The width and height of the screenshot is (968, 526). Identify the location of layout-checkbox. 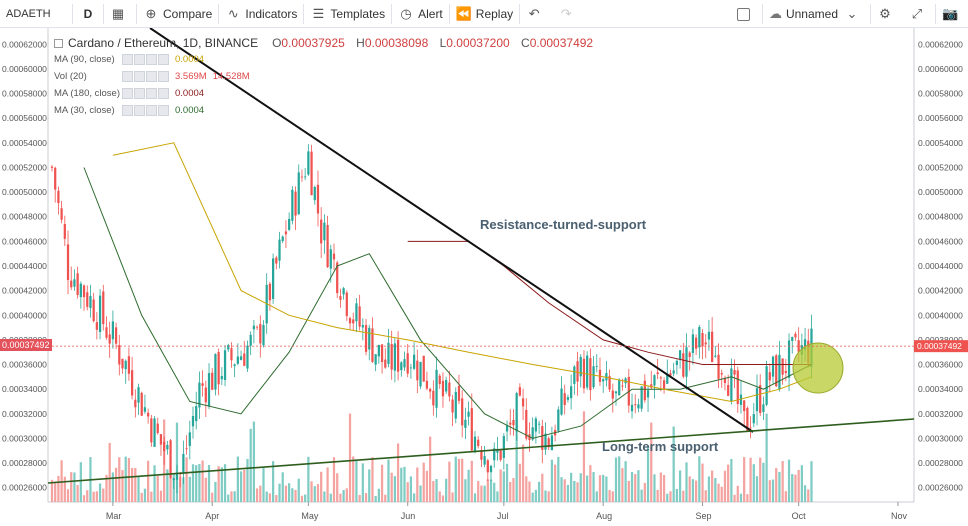
(743, 14).